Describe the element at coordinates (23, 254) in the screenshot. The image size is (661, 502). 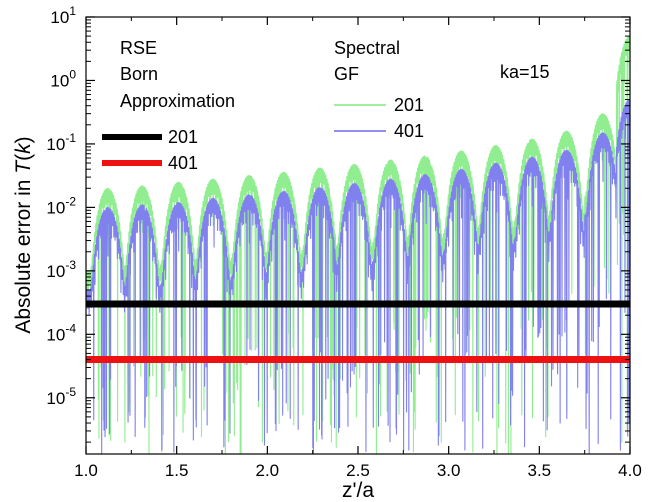
I see `y-axis-title-prefix: Absolute error in` at that location.